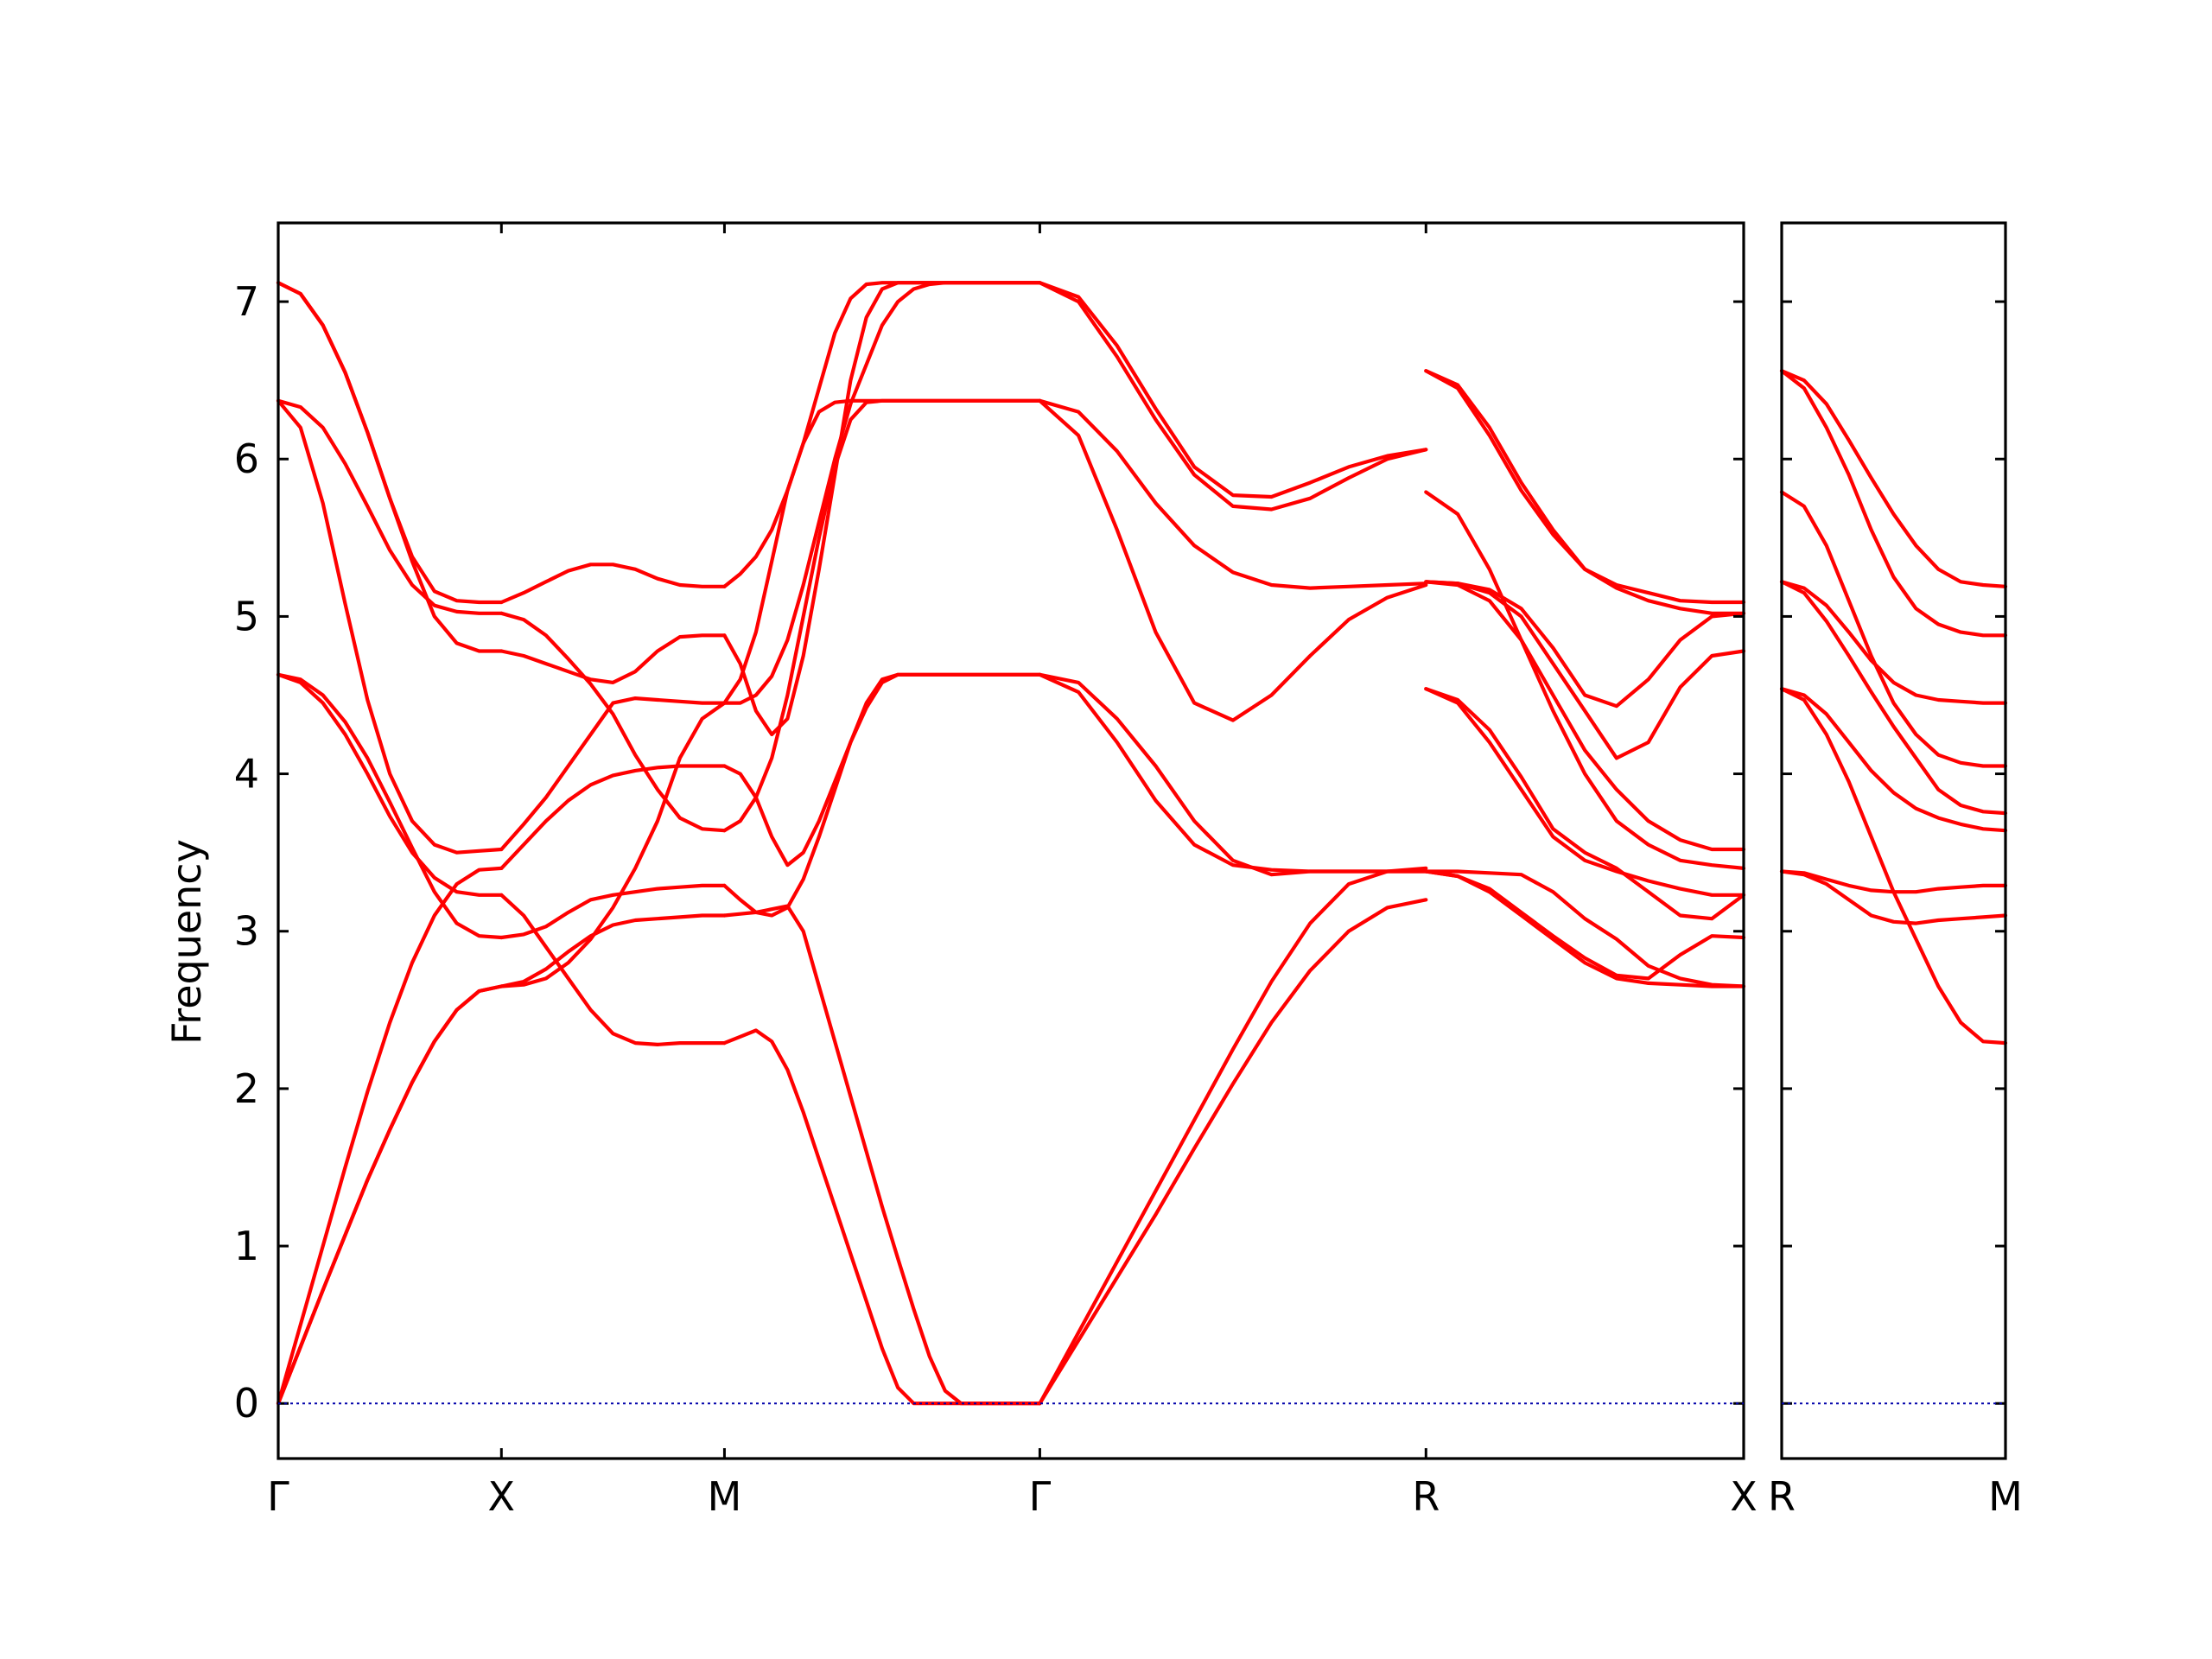  Describe the element at coordinates (246, 458) in the screenshot. I see `y-tick-label: 6` at that location.